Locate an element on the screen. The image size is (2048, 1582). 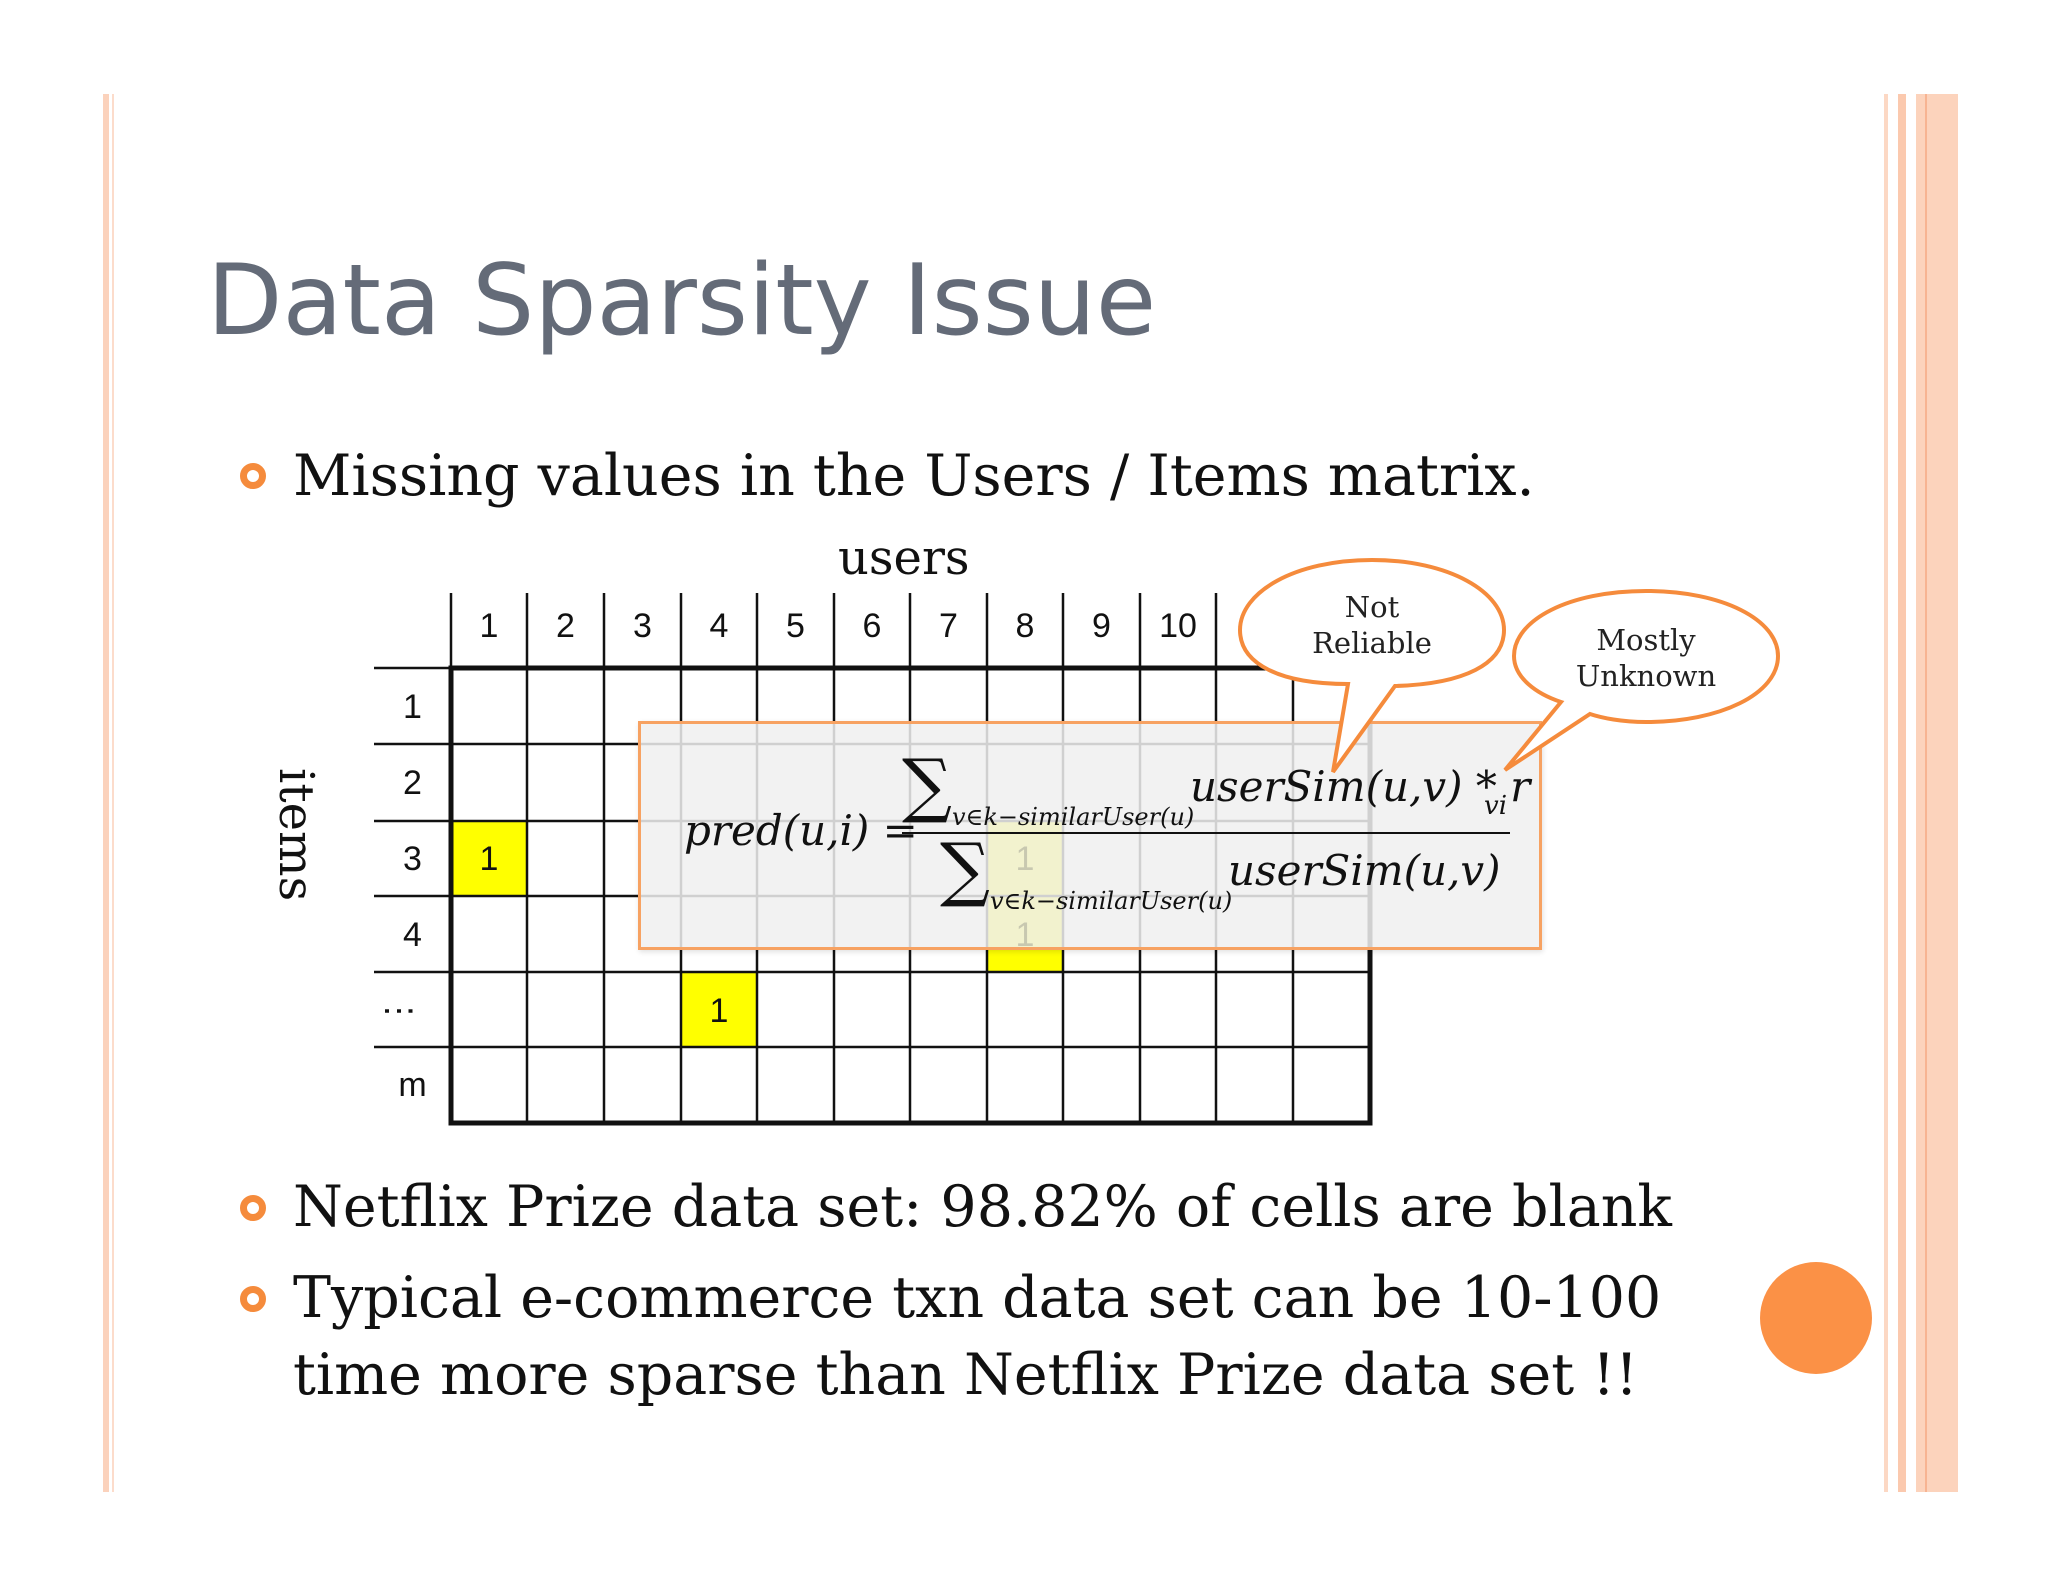
callout-line: Reliable is located at coordinates (1372, 643).